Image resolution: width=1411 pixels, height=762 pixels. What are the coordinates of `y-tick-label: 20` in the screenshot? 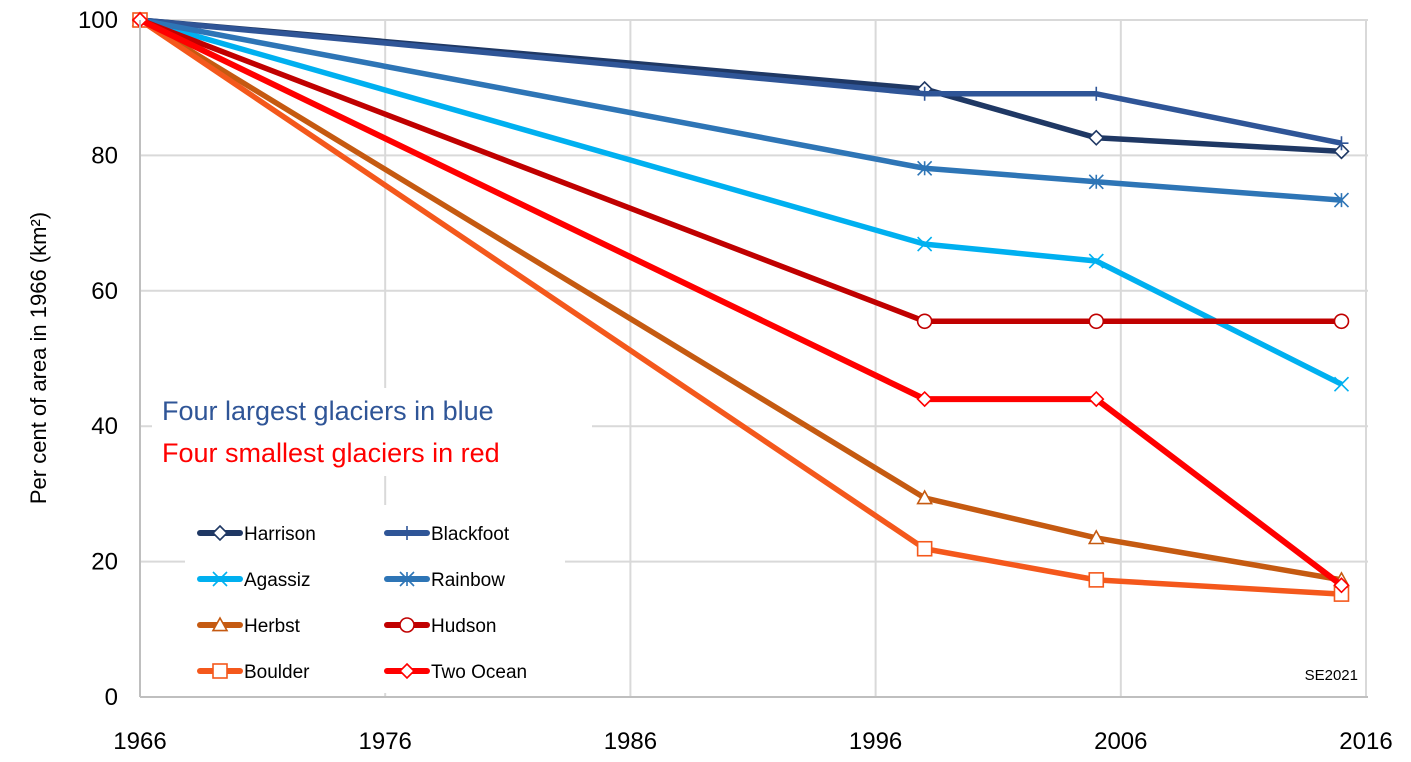 It's located at (104, 562).